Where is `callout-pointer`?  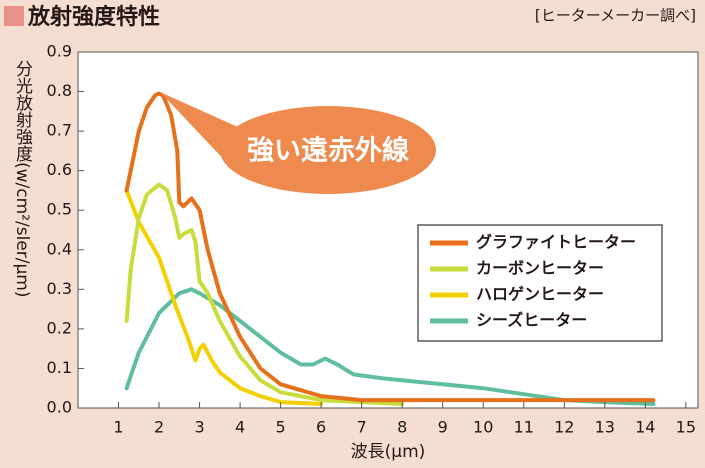
callout-pointer is located at coordinates (200, 130).